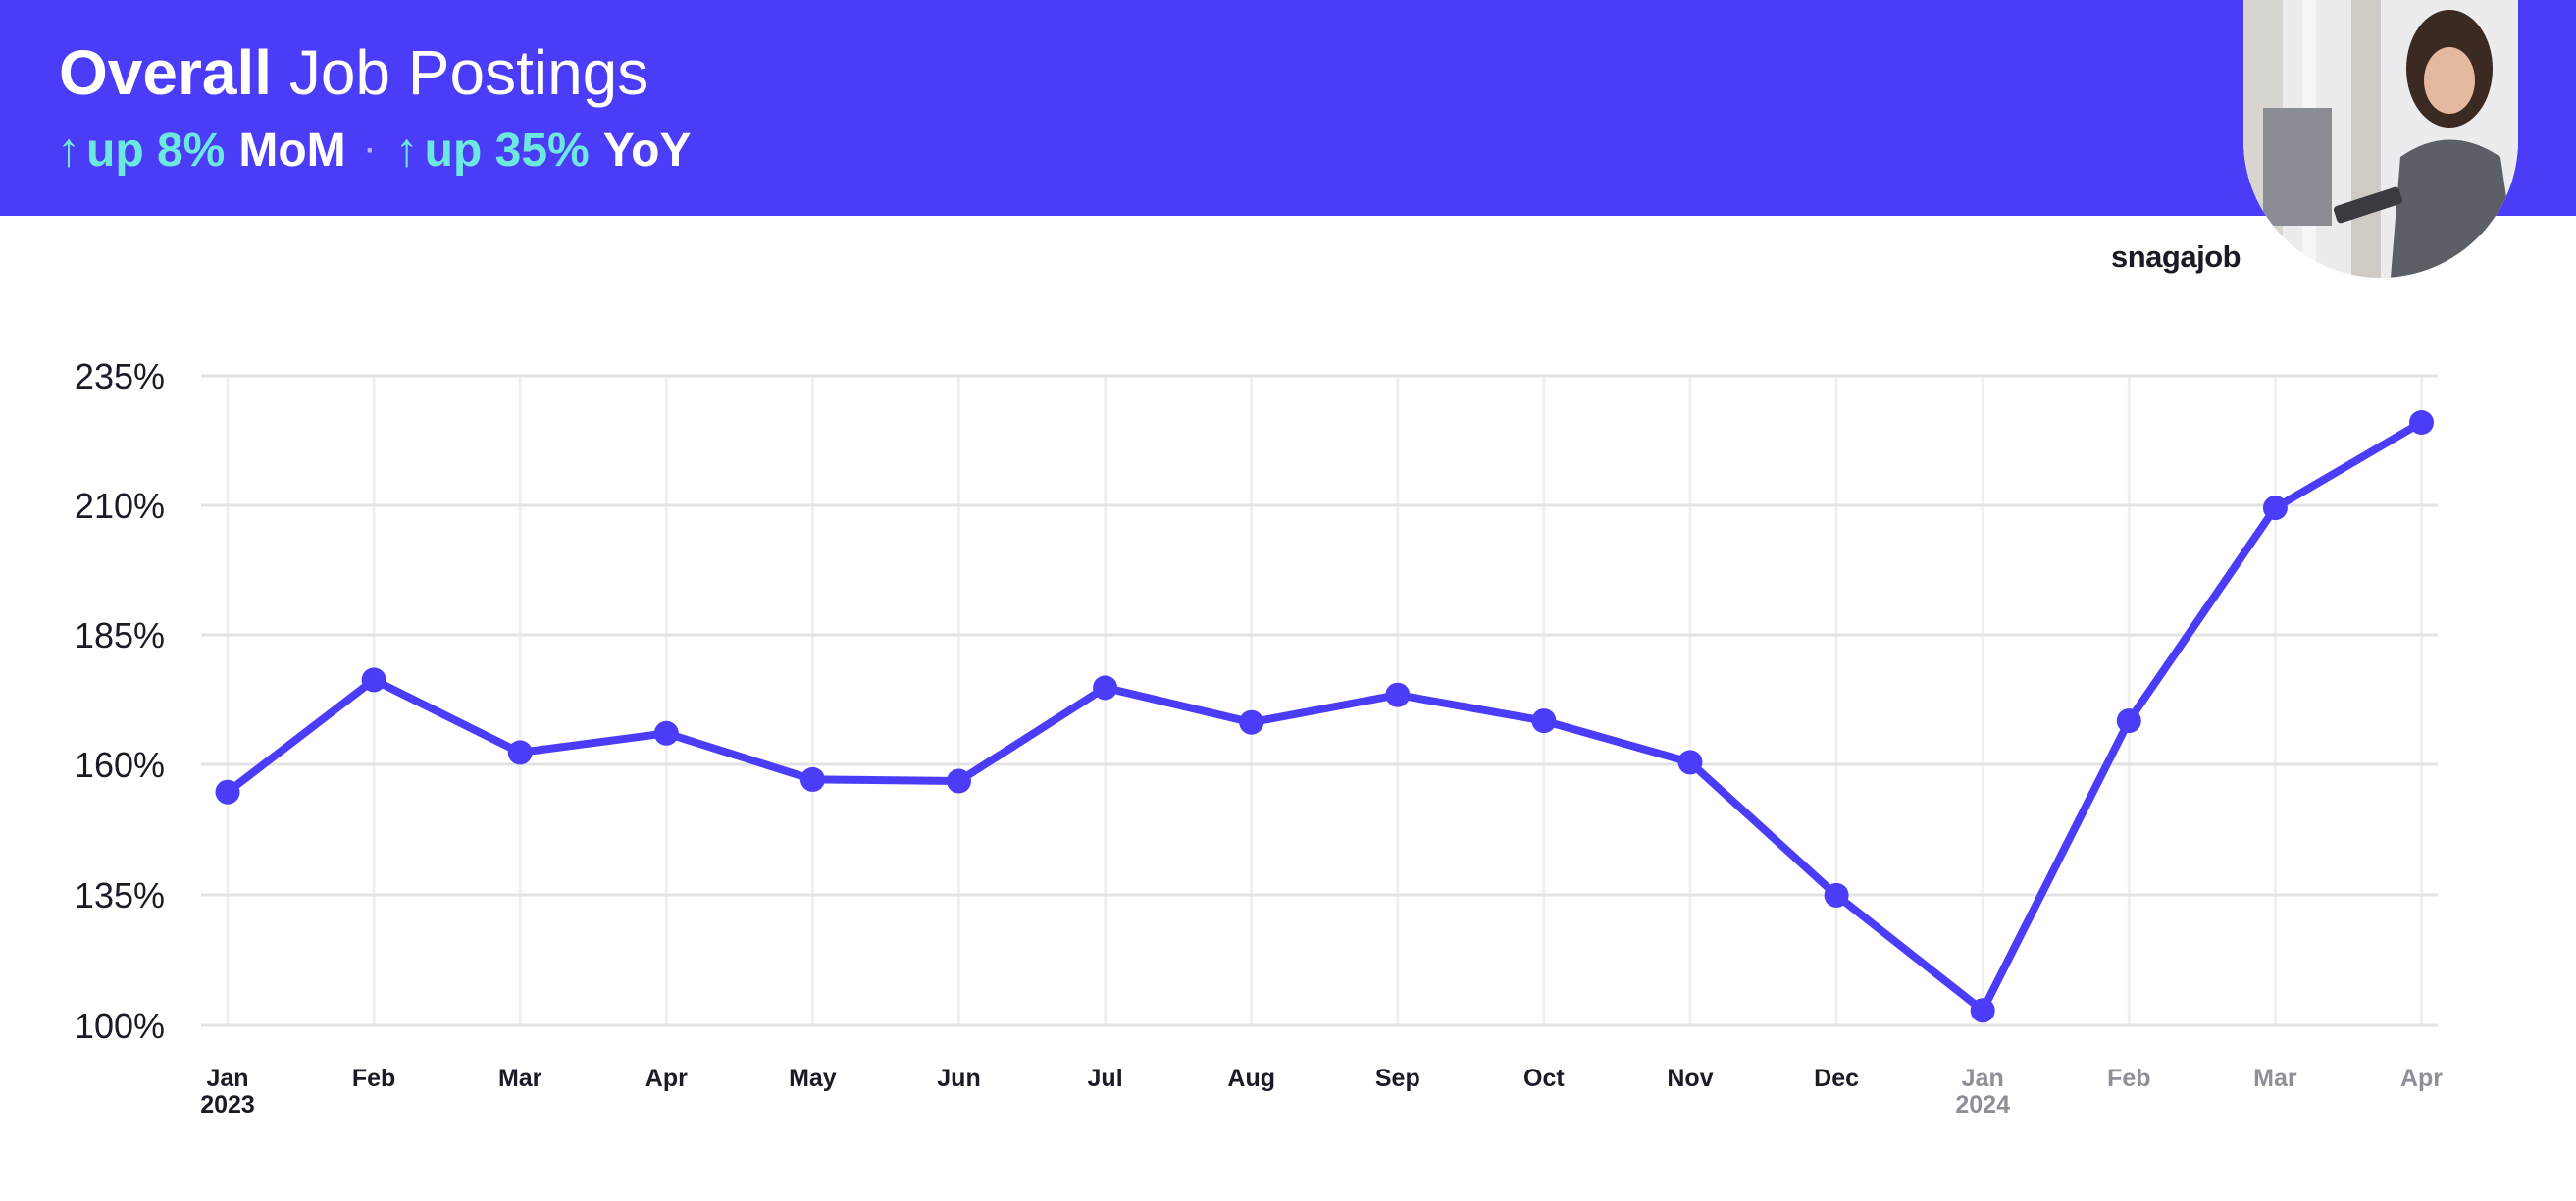 Image resolution: width=2576 pixels, height=1201 pixels. What do you see at coordinates (1251, 1078) in the screenshot?
I see `x-tick-label: Aug` at bounding box center [1251, 1078].